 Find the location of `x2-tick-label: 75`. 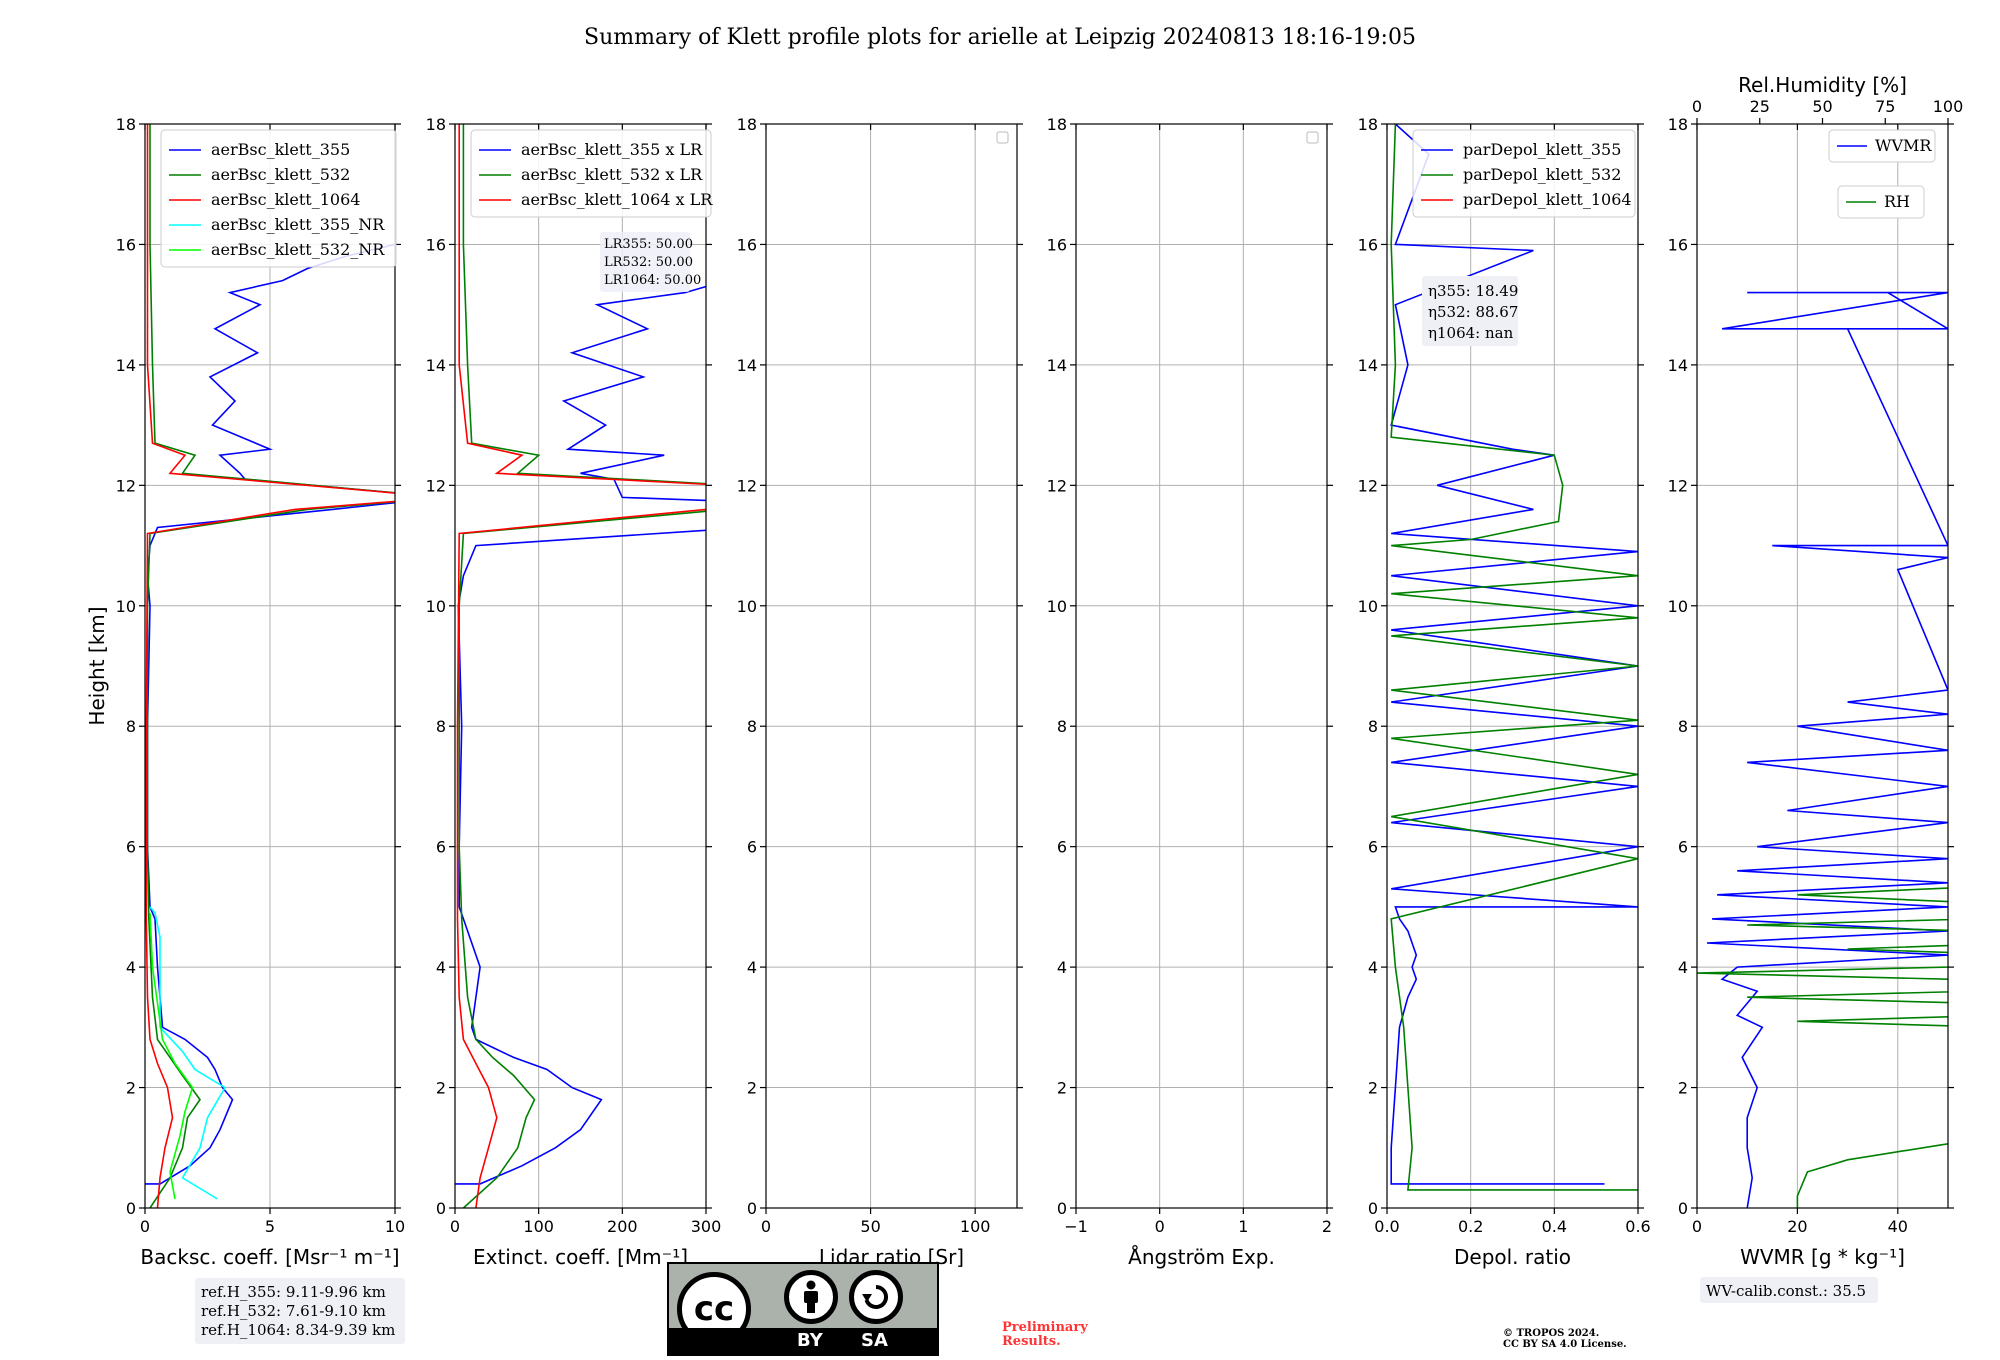

x2-tick-label: 75 is located at coordinates (1885, 106).